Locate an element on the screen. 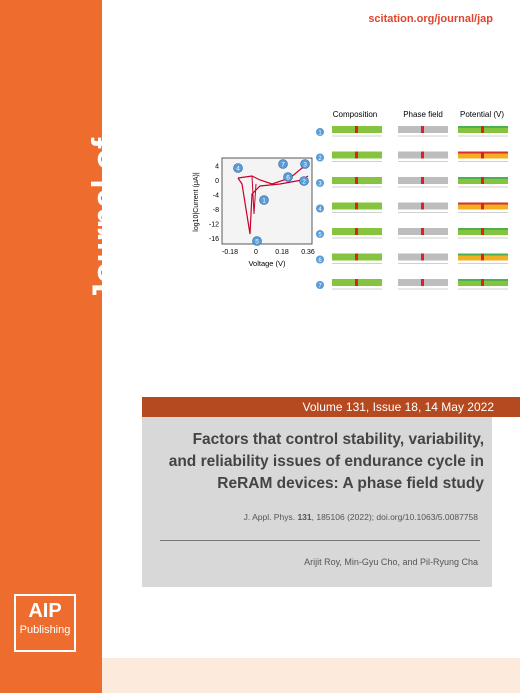 Image resolution: width=520 pixels, height=693 pixels. column-header: Composition is located at coordinates (355, 114).